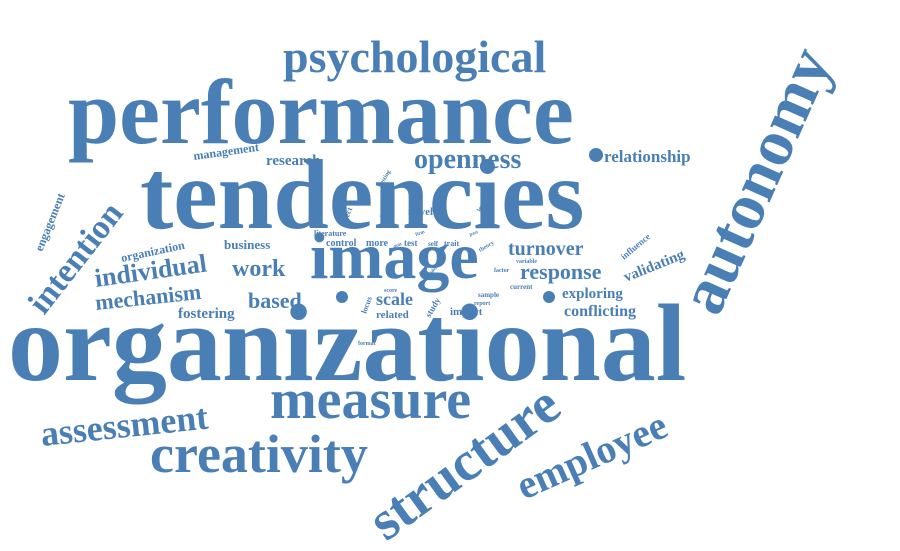 The width and height of the screenshot is (900, 551). Describe the element at coordinates (561, 271) in the screenshot. I see `word-response: response` at that location.